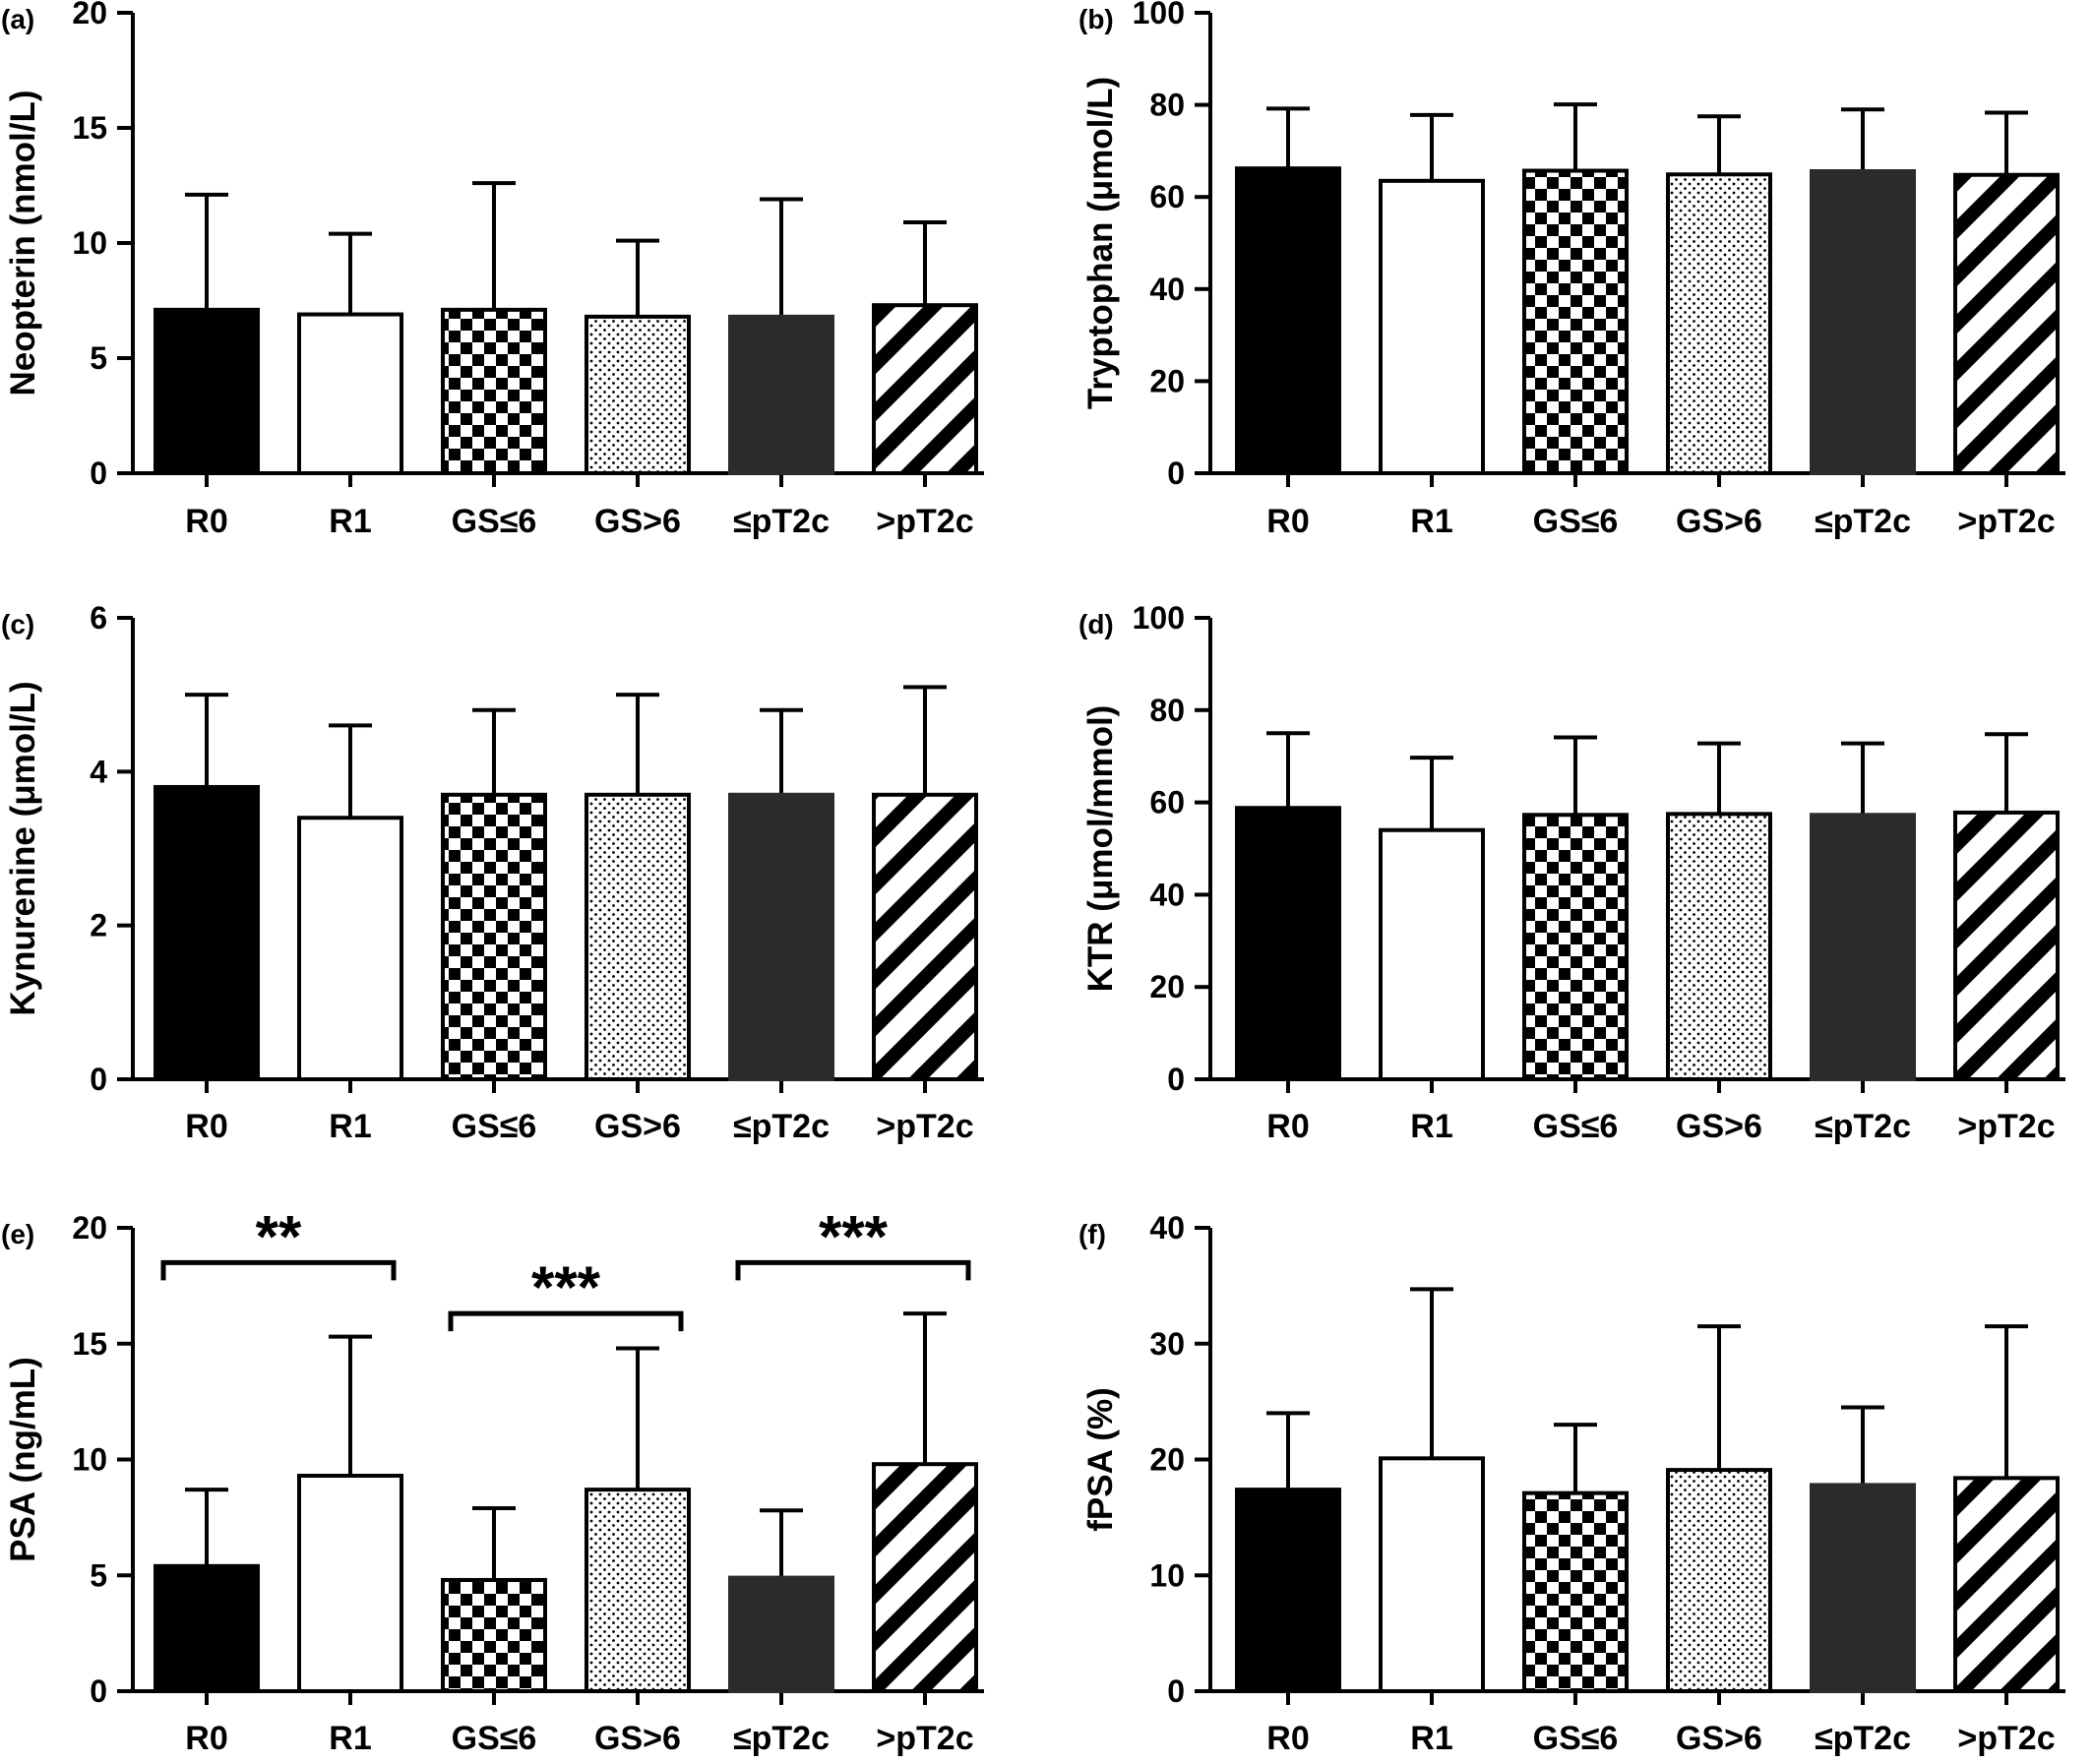 The height and width of the screenshot is (1764, 2094). What do you see at coordinates (1100, 243) in the screenshot?
I see `y-axis-title: Tryptophan (μmol/L)` at bounding box center [1100, 243].